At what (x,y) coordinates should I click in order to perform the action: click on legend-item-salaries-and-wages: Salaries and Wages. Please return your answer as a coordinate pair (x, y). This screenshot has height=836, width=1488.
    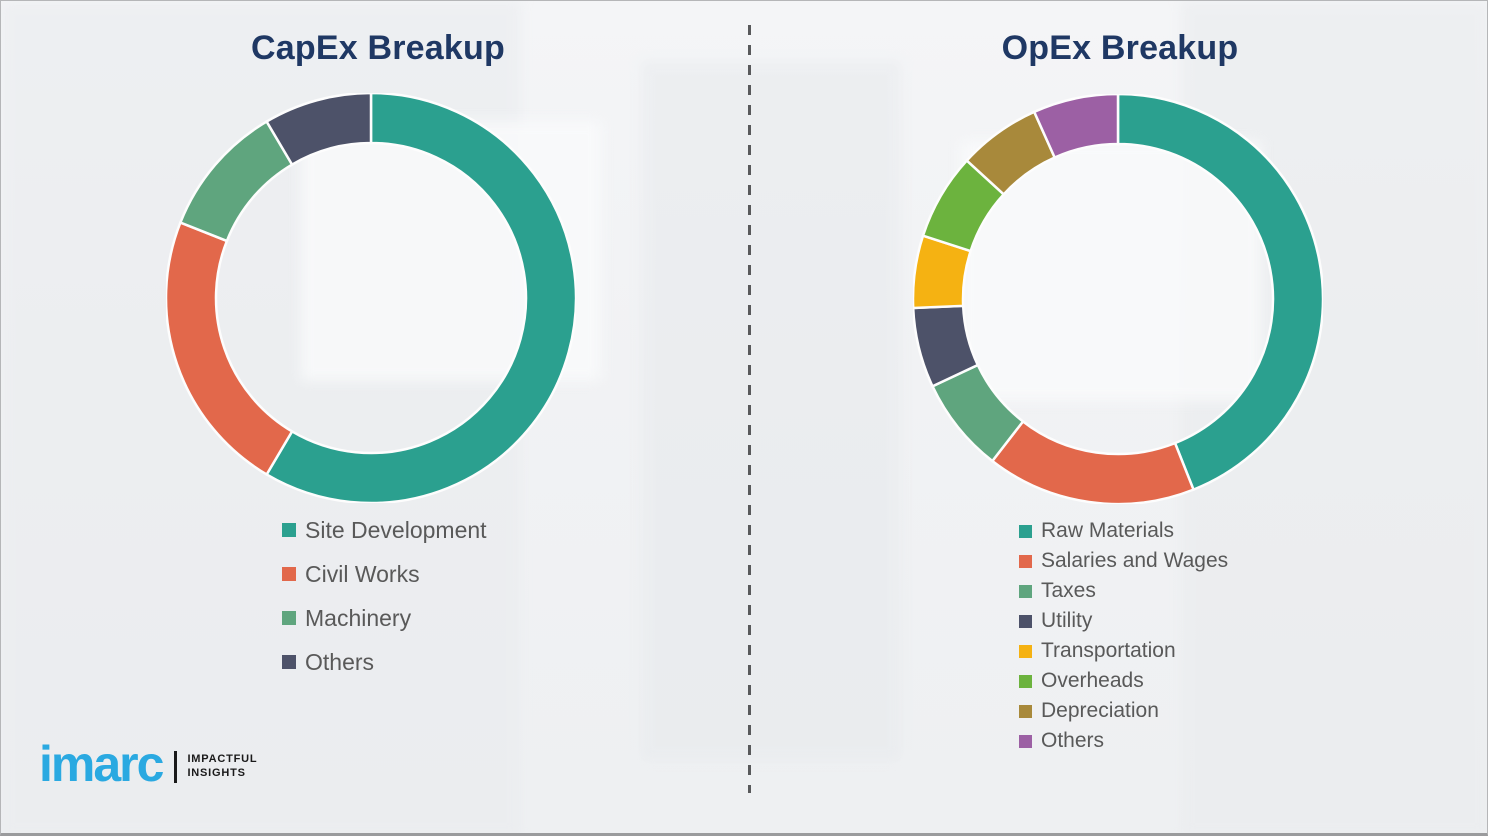
    Looking at the image, I should click on (1123, 561).